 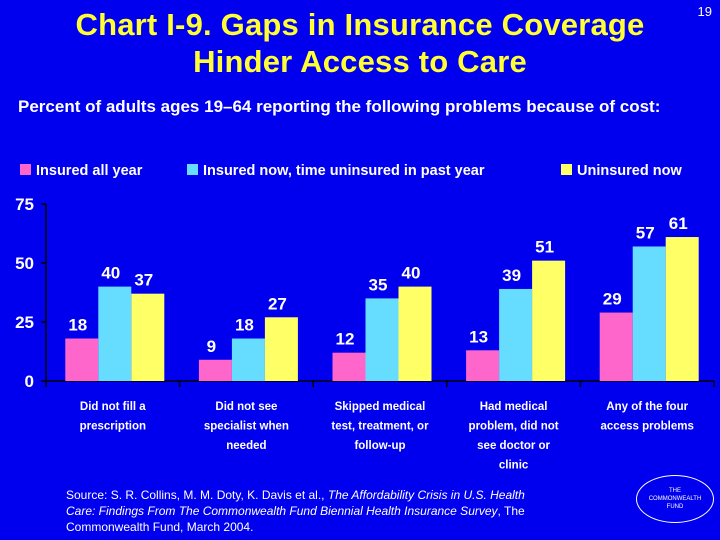 I want to click on category-label-4-line-4: clinic, so click(x=514, y=466).